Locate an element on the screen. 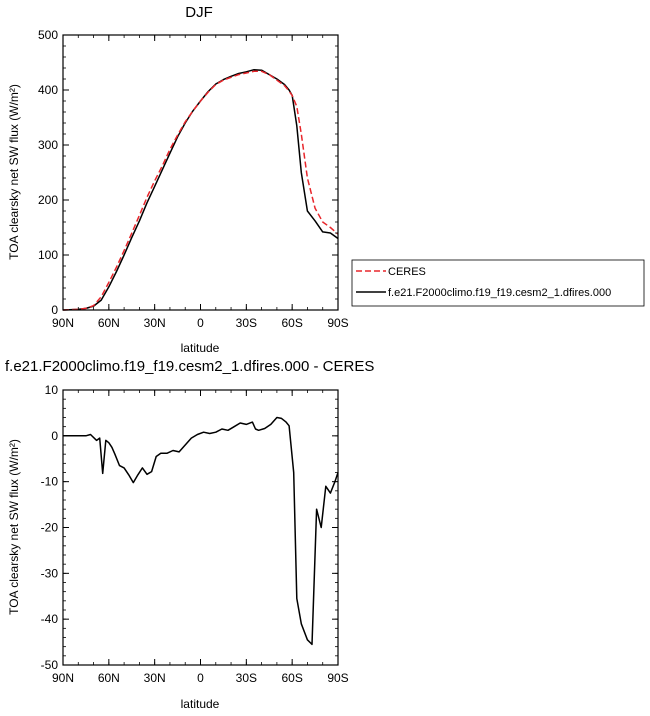 The image size is (650, 716). top-xtick-label: 60S is located at coordinates (291, 323).